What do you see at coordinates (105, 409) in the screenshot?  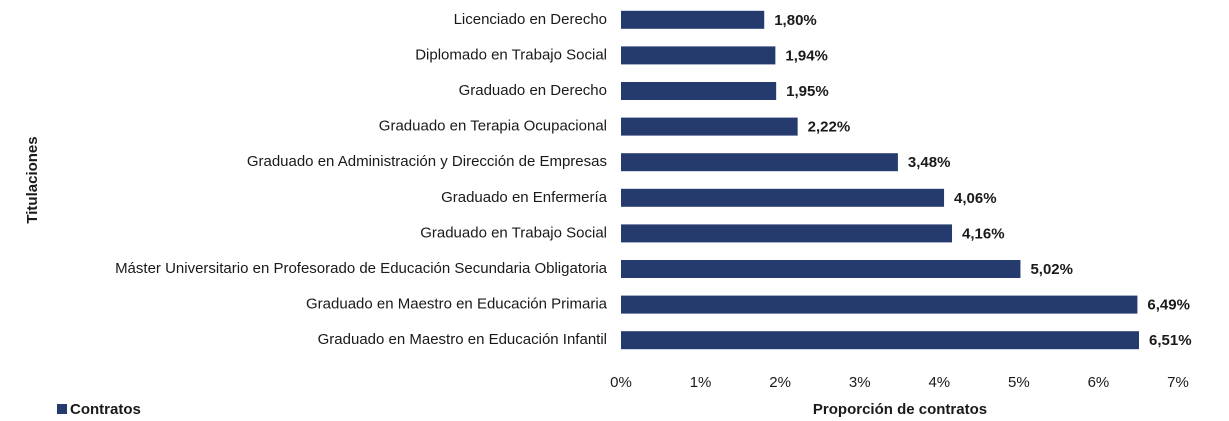 I see `legend-label: Contratos` at bounding box center [105, 409].